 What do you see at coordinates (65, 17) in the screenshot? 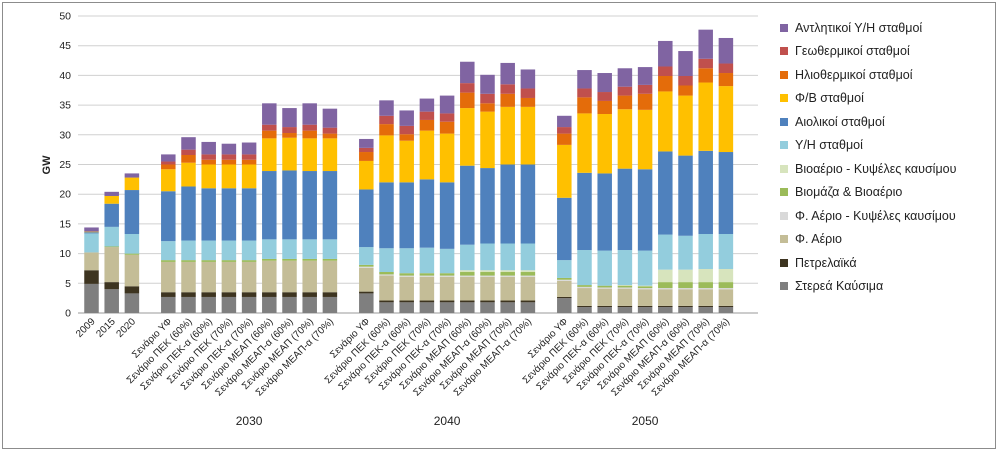
I see `y-tick-label: 50` at bounding box center [65, 17].